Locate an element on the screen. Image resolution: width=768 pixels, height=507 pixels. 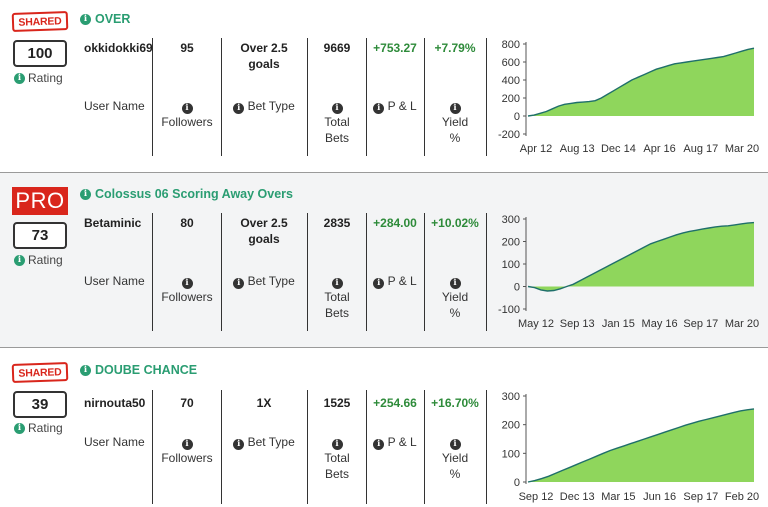
total-bets-label-text: Total Bets is located at coordinates (337, 466).